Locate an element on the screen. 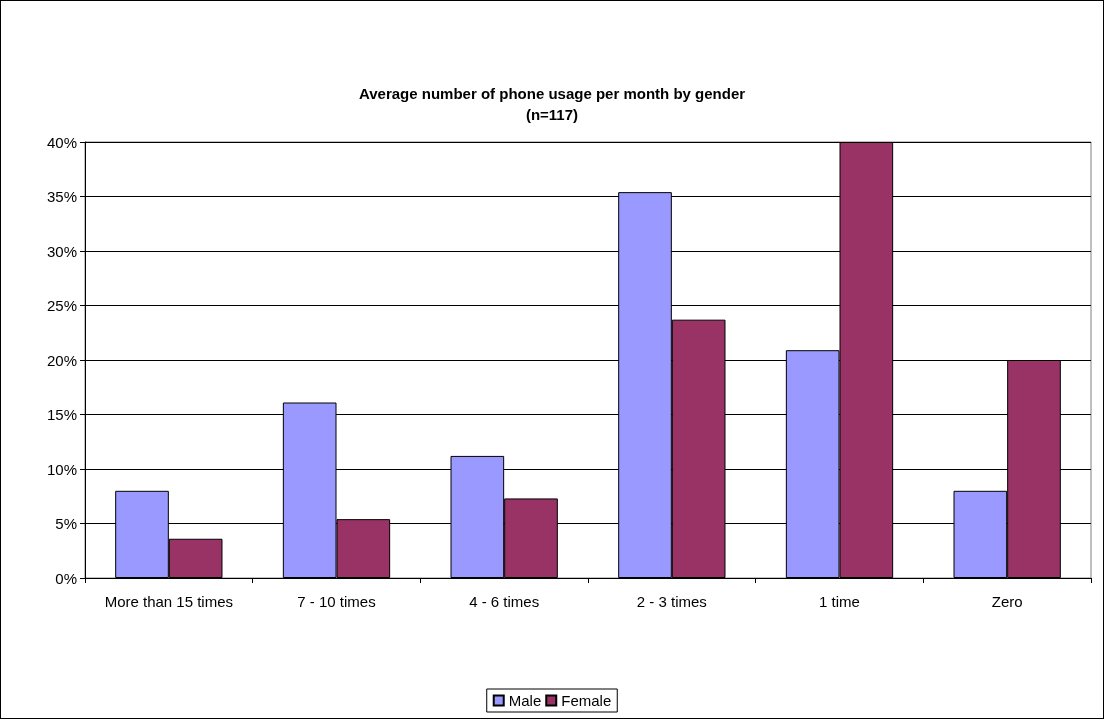 Image resolution: width=1104 pixels, height=719 pixels. x-tick-label: Zero is located at coordinates (1007, 601).